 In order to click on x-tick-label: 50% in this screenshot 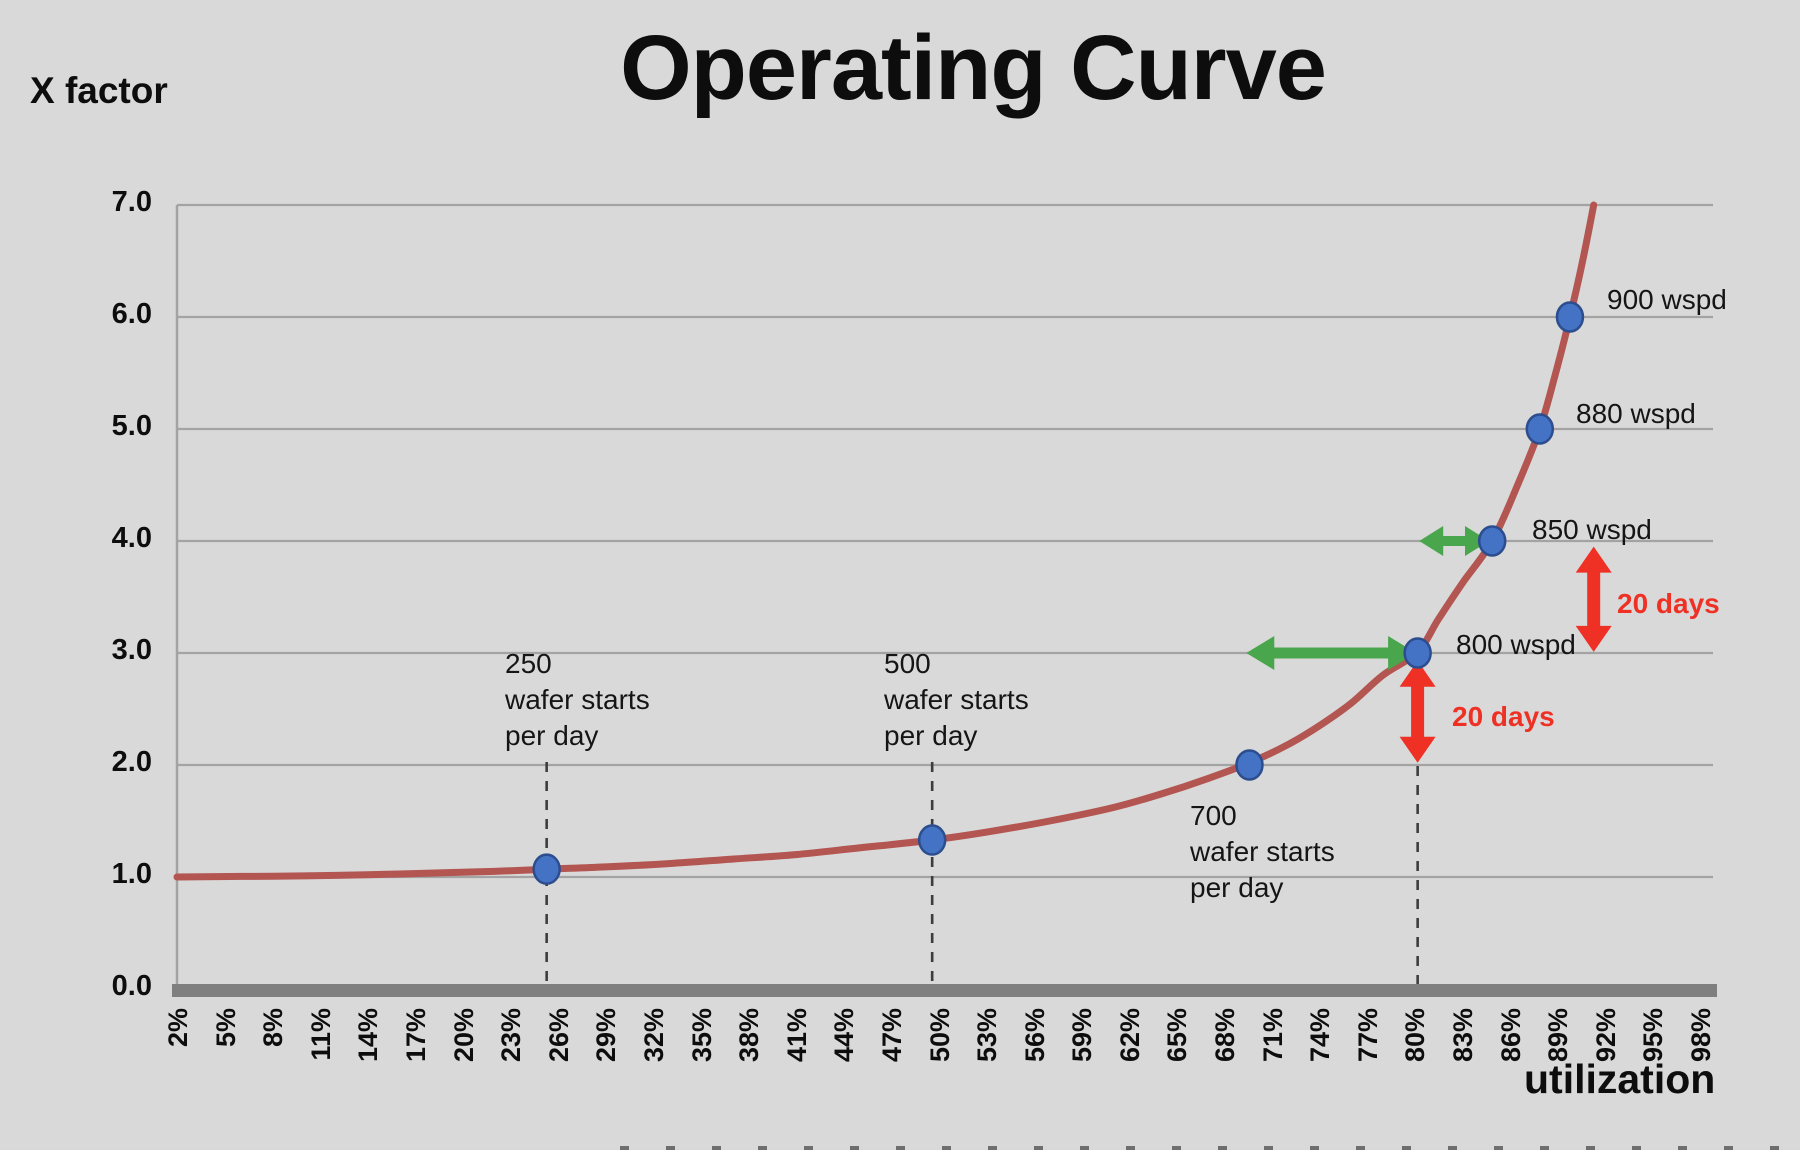, I will do `click(939, 1035)`.